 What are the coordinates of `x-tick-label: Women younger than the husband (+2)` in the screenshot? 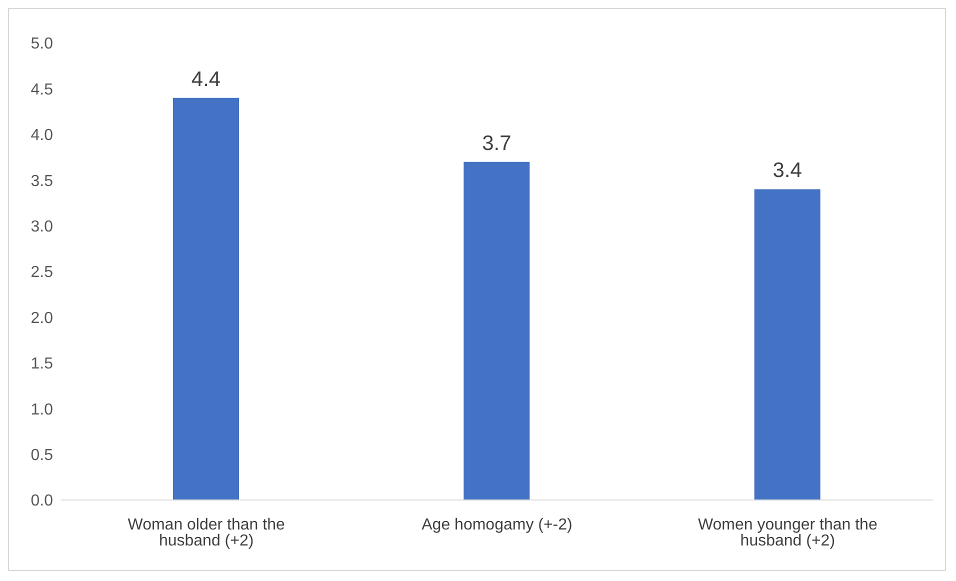 It's located at (788, 533).